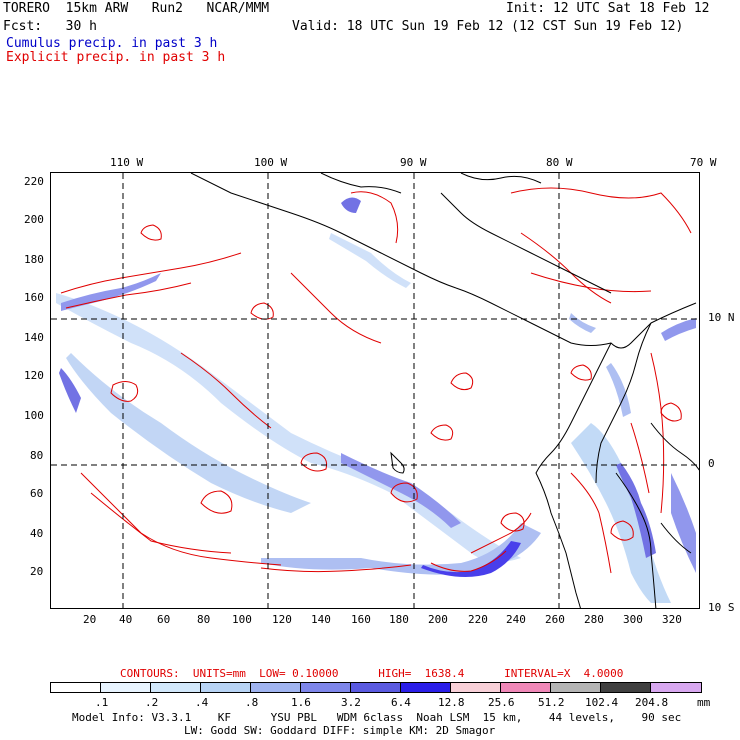 This screenshot has width=740, height=740. I want to click on x-tick: 300, so click(633, 619).